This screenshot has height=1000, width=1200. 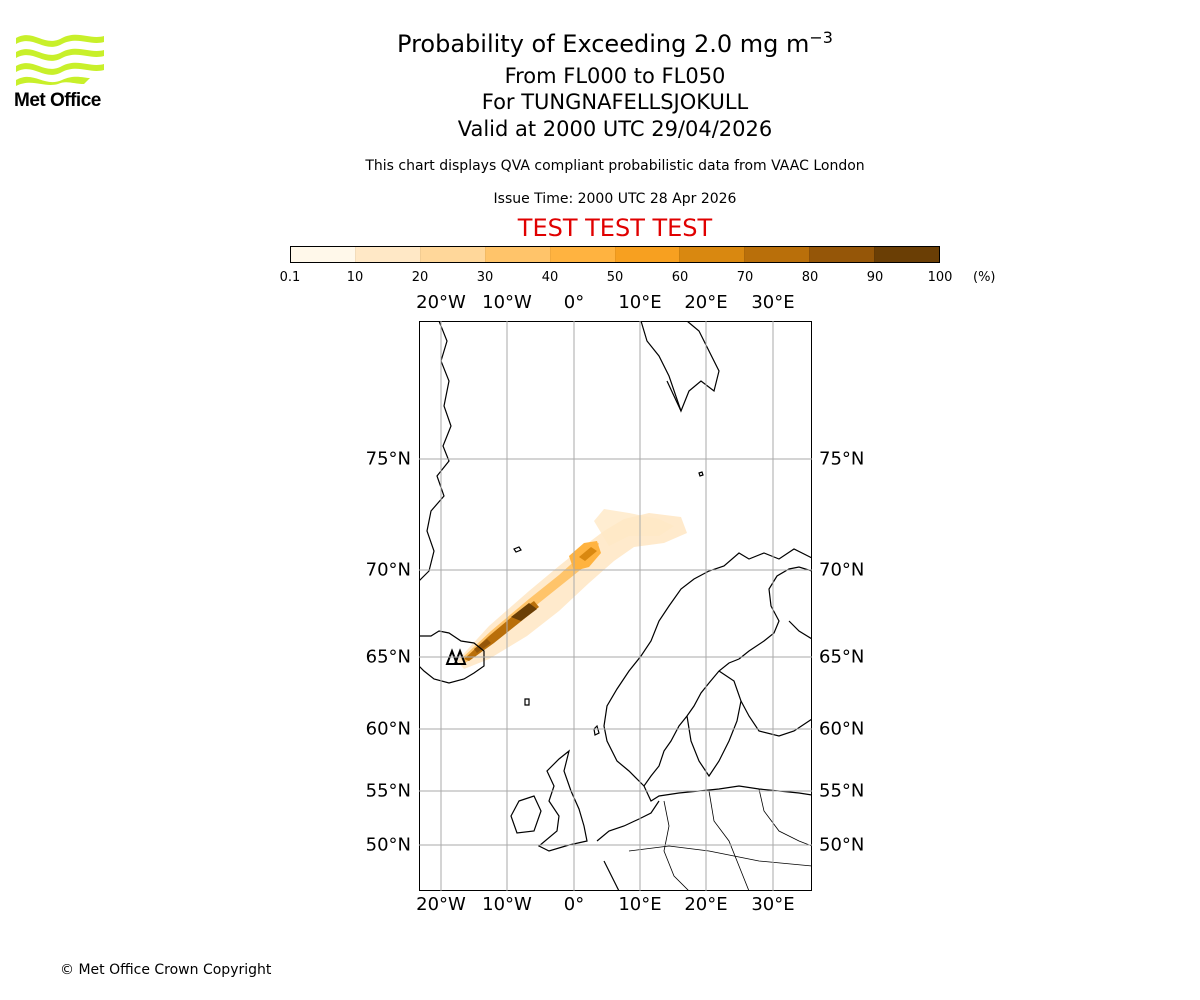 I want to click on test-banner: TEST TEST TEST, so click(x=615, y=228).